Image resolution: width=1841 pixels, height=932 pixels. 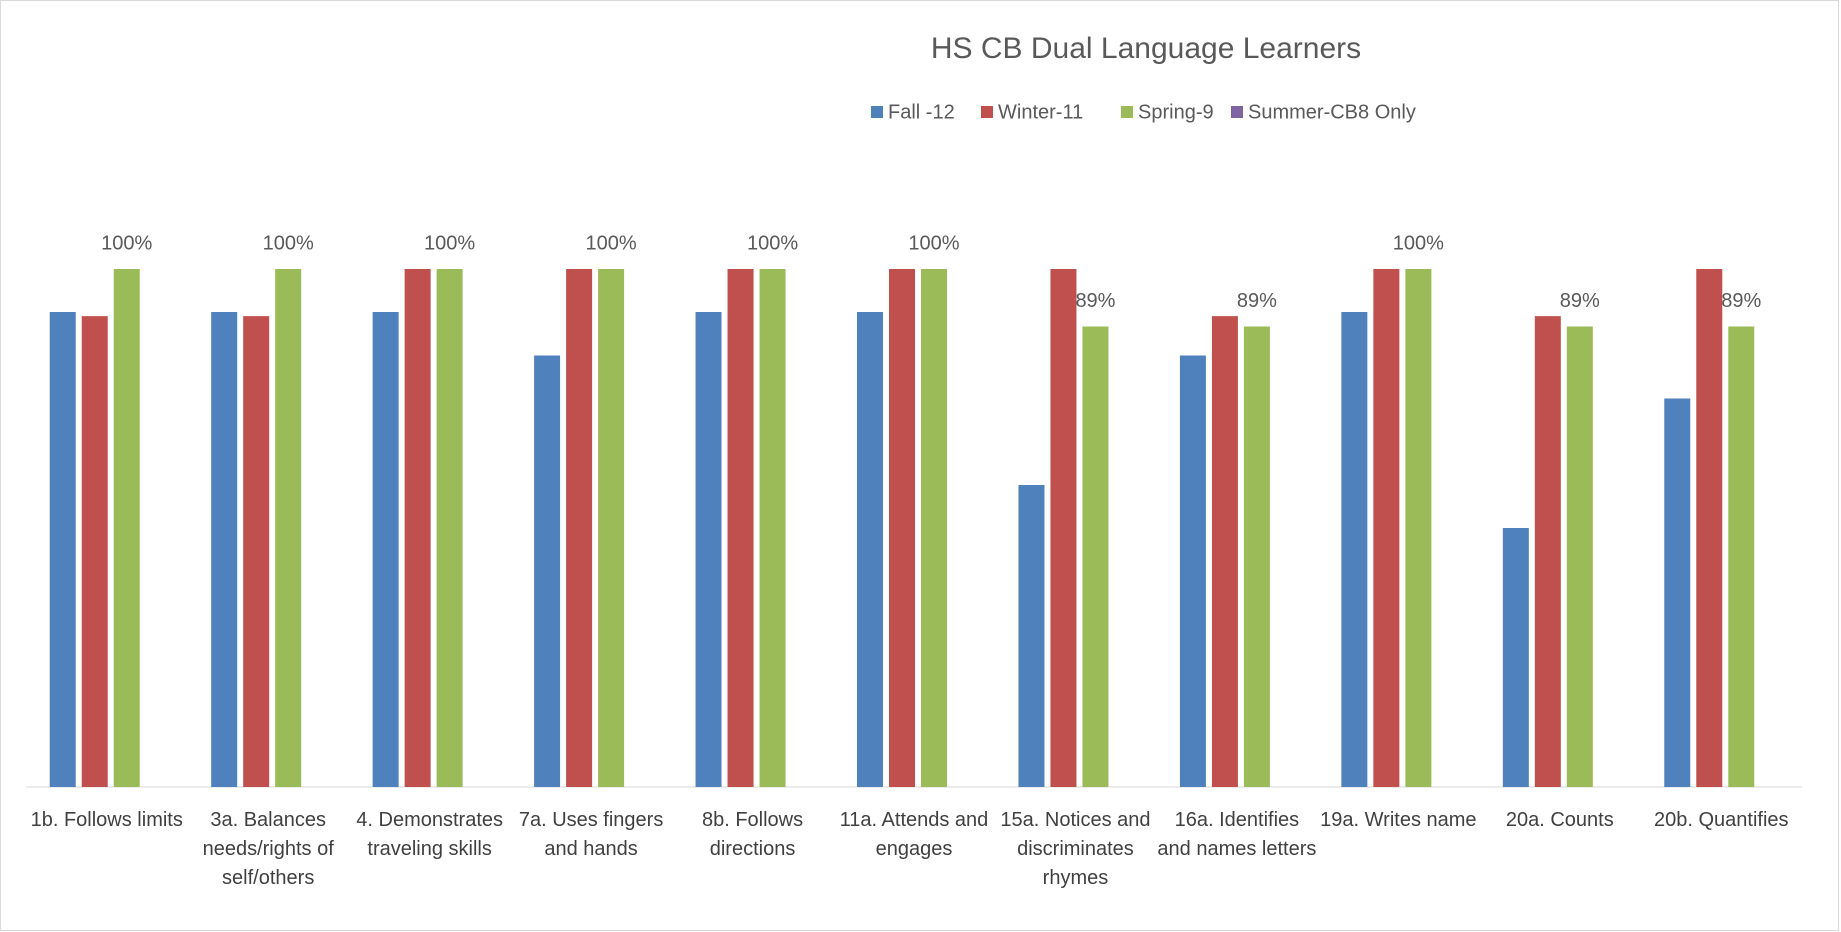 I want to click on chart-title: HS CB Dual Language Learners, so click(x=1146, y=48).